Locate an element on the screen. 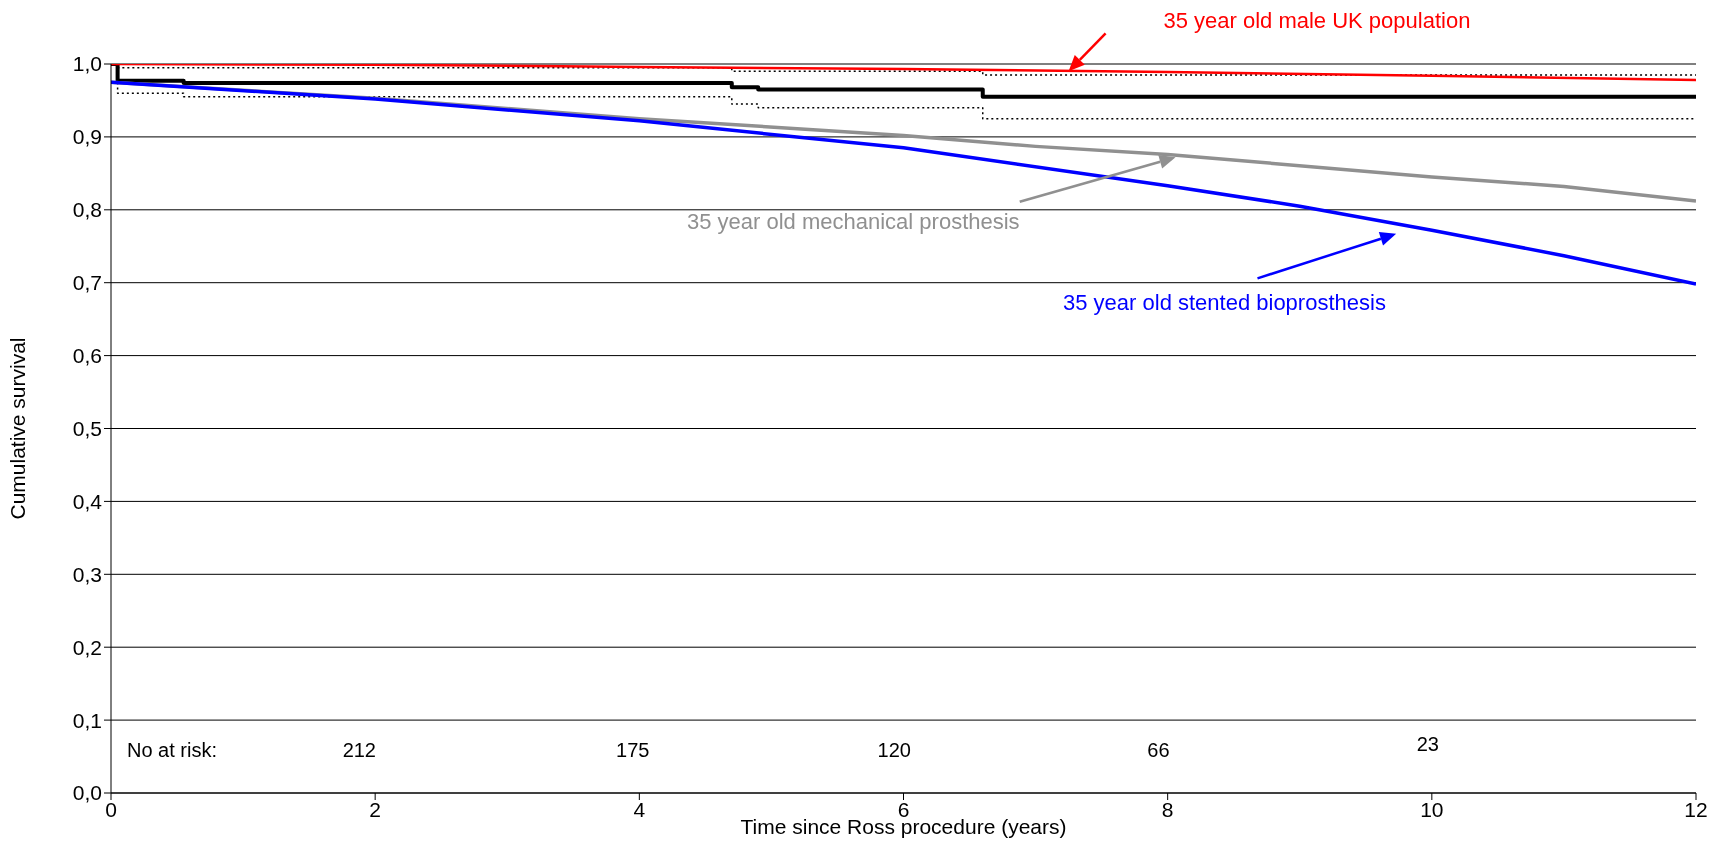 Image resolution: width=1727 pixels, height=854 pixels. y-tick-label: 0,8 is located at coordinates (87, 210).